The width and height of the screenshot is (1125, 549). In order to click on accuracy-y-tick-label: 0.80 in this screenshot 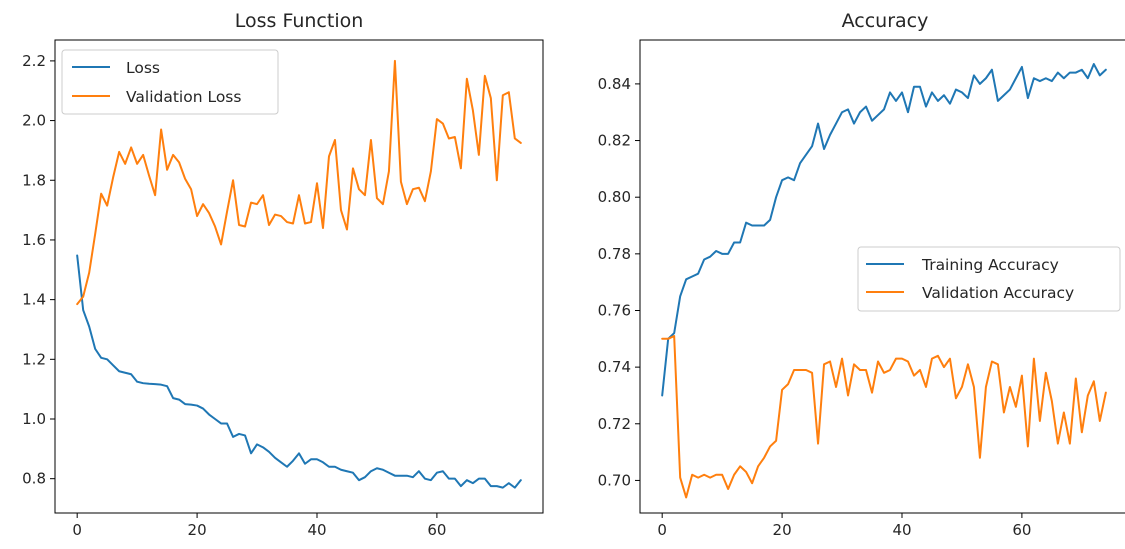, I will do `click(614, 197)`.